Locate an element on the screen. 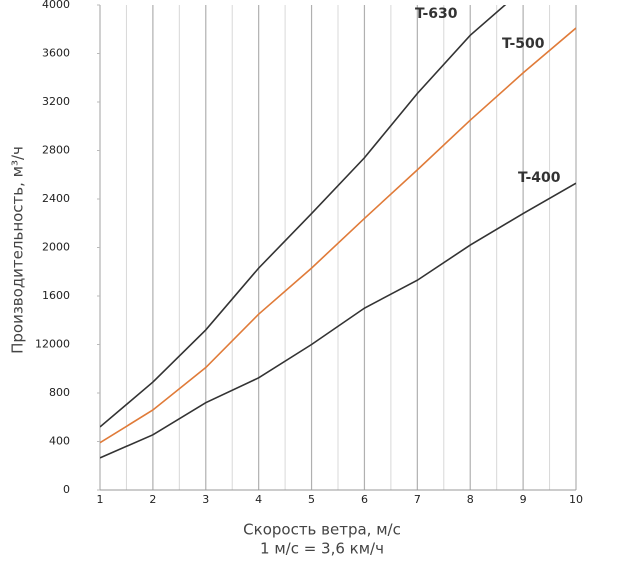 The image size is (620, 561). x-tick-label: 6 is located at coordinates (364, 499).